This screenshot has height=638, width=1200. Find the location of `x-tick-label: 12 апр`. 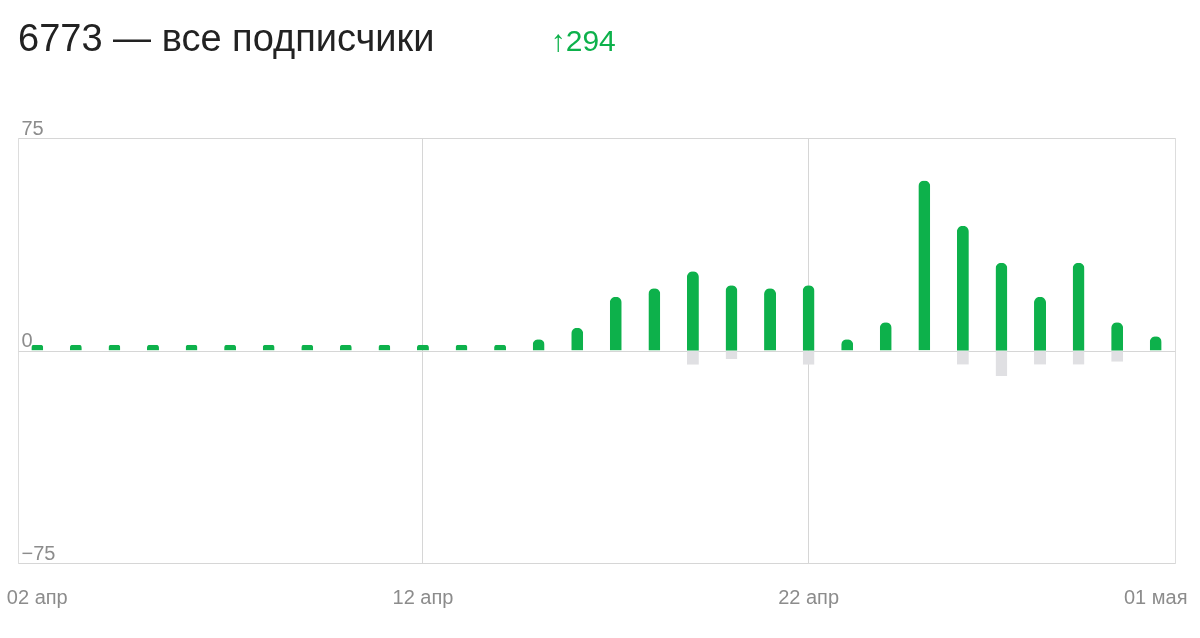

x-tick-label: 12 апр is located at coordinates (423, 596).